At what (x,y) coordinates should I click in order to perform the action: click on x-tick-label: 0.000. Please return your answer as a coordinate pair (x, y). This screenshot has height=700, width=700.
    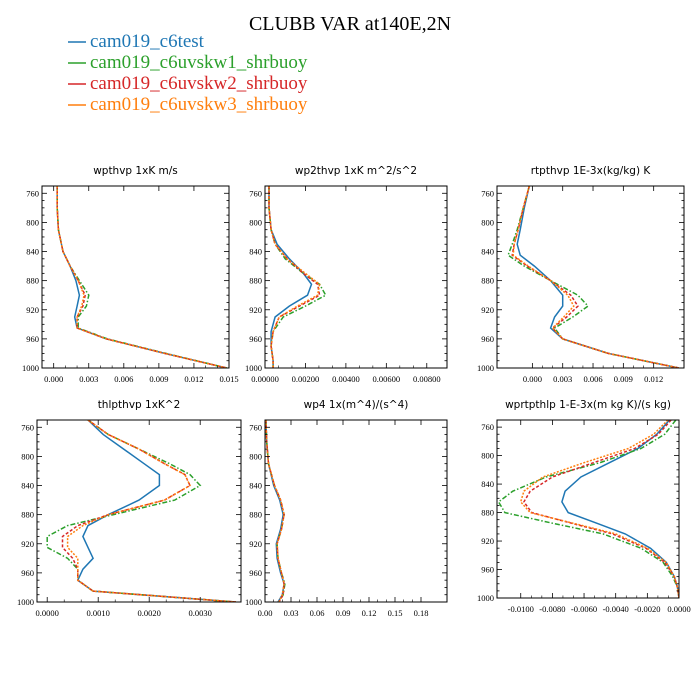
    Looking at the image, I should click on (532, 379).